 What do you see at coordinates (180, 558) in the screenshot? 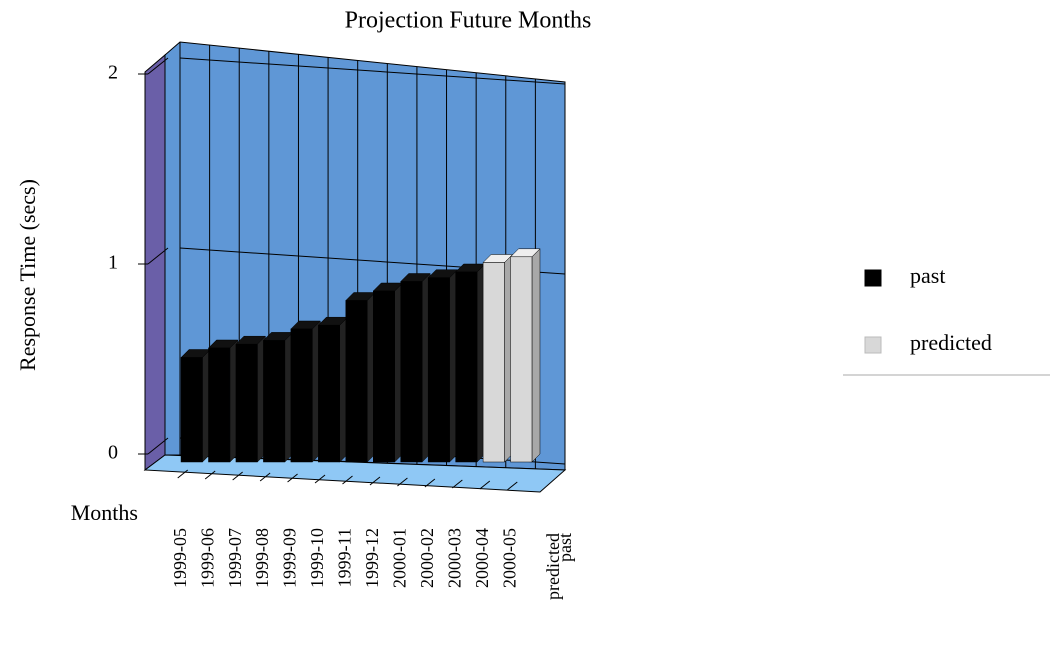
I see `x-tick-label: 1999-05` at bounding box center [180, 558].